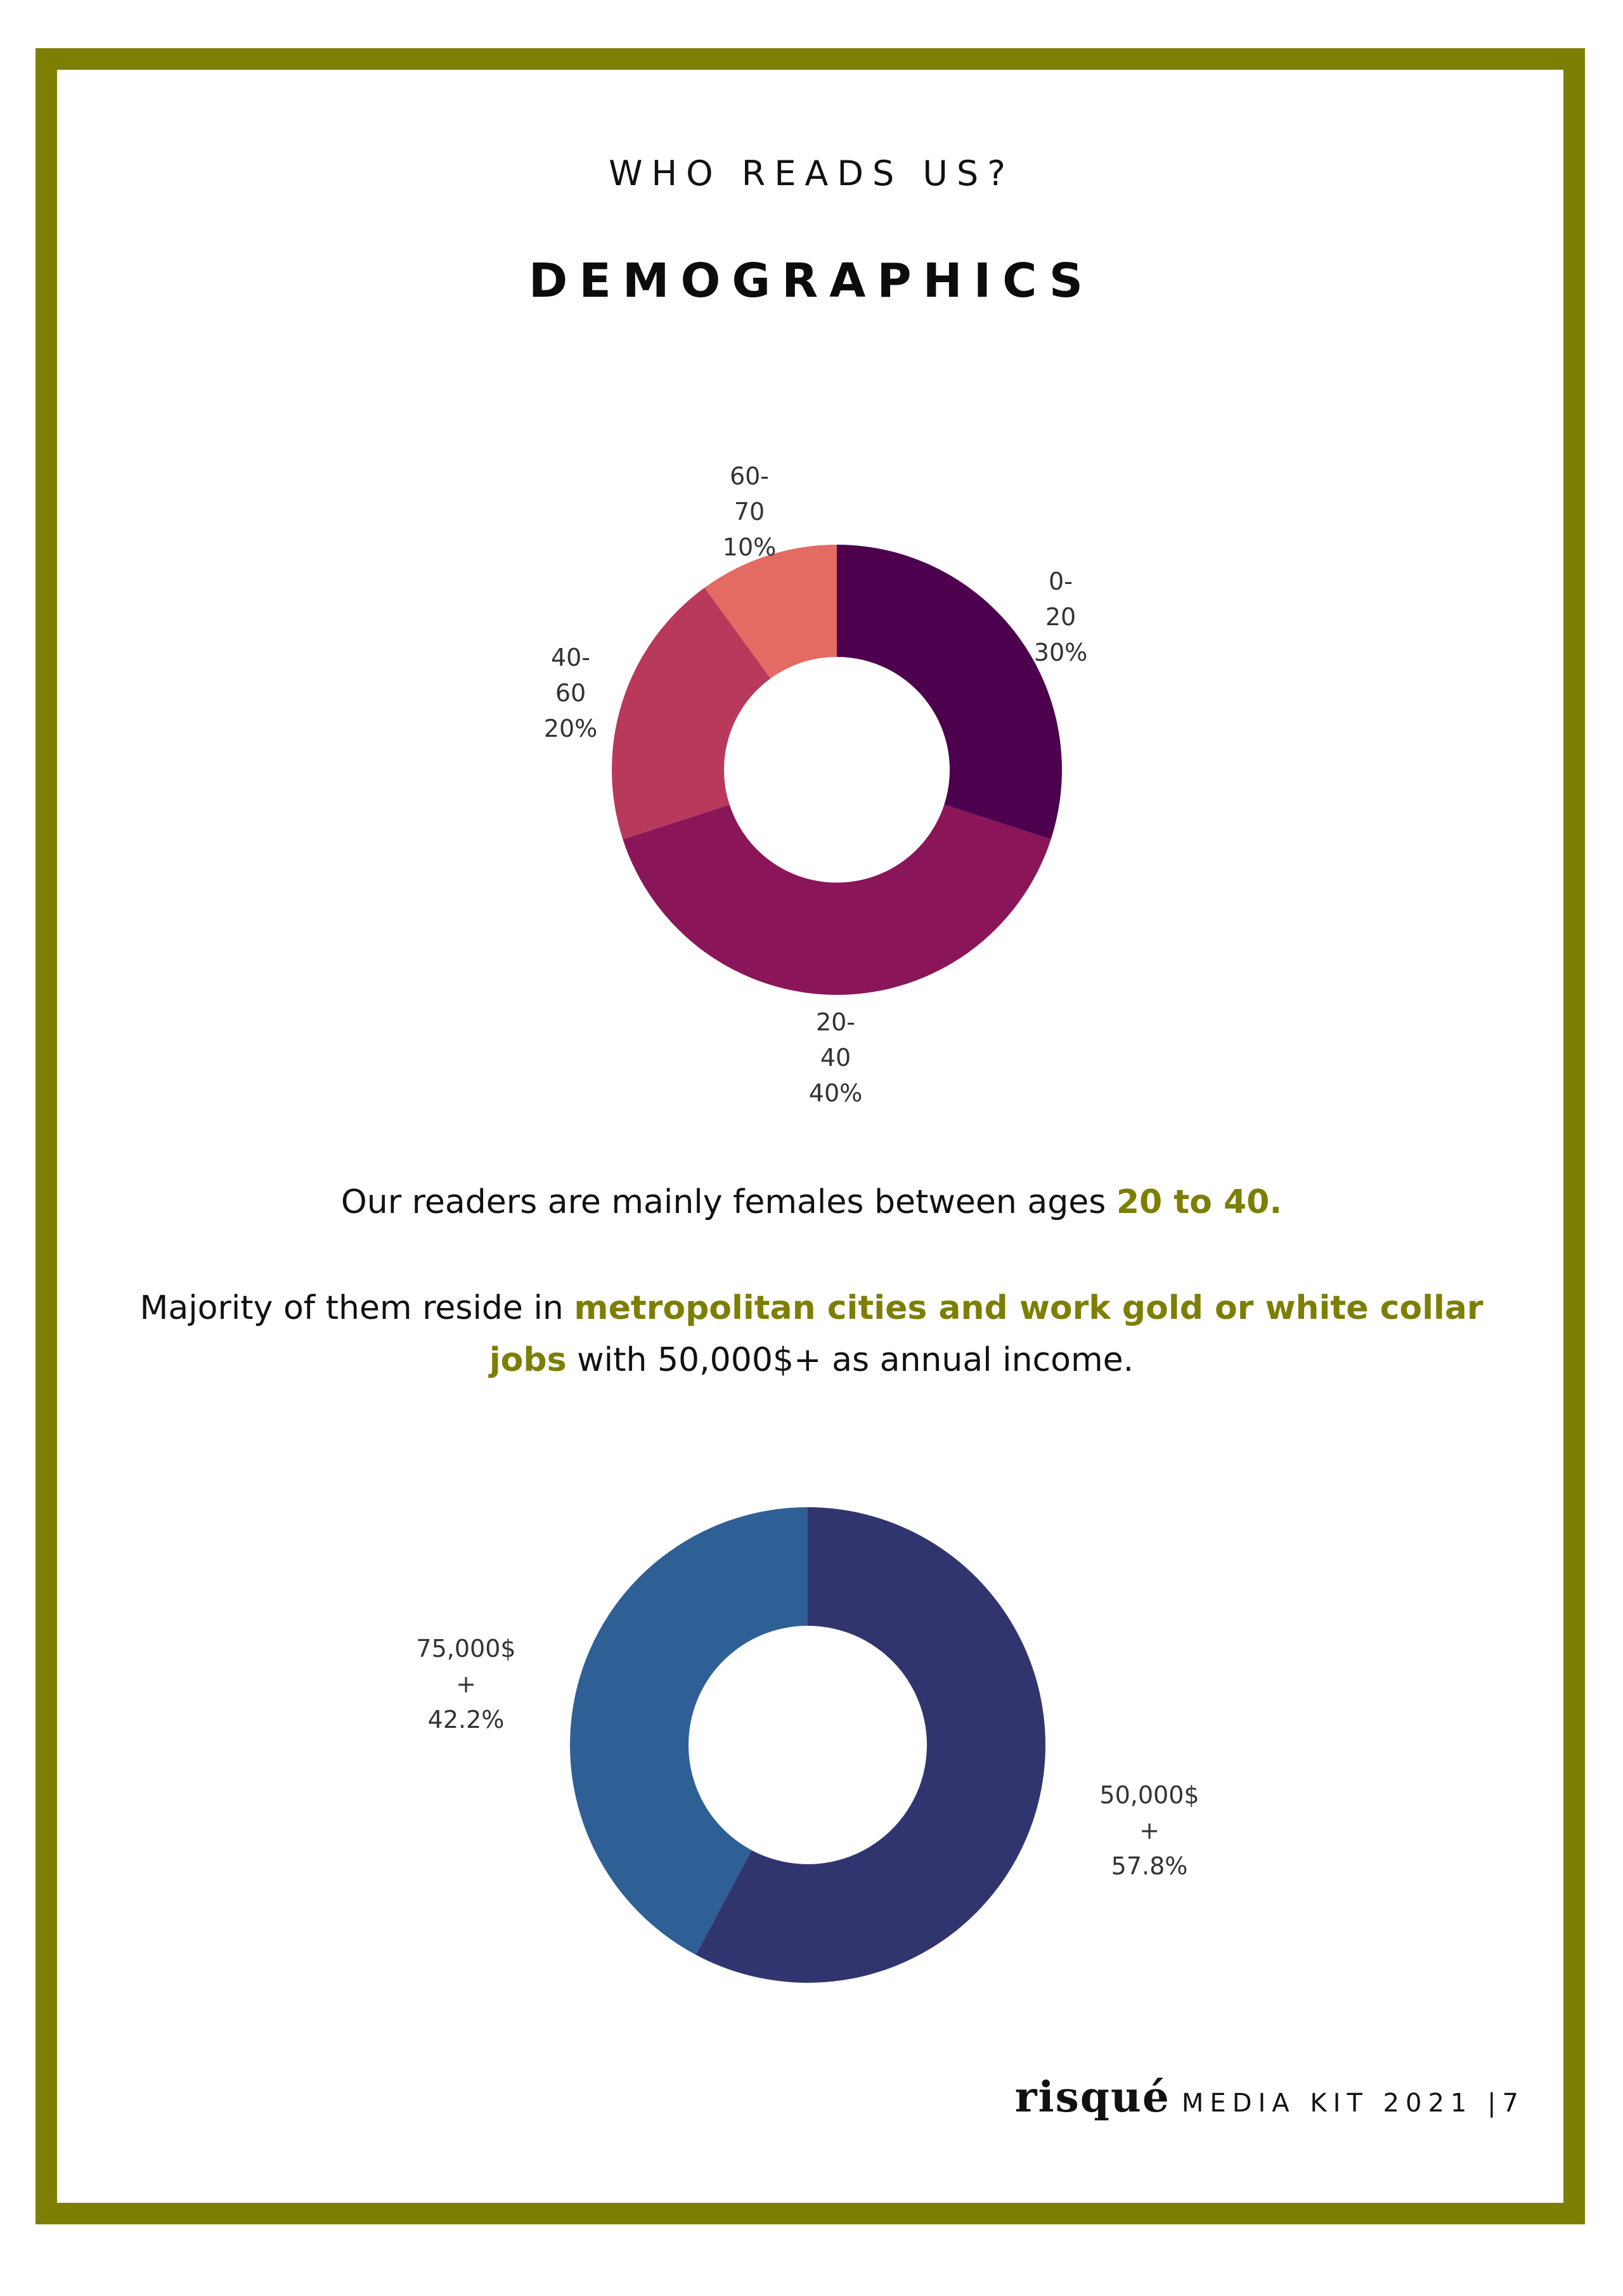 Image resolution: width=1623 pixels, height=2296 pixels. What do you see at coordinates (749, 511) in the screenshot?
I see `chart1-slice-4-label: 60-70 10%` at bounding box center [749, 511].